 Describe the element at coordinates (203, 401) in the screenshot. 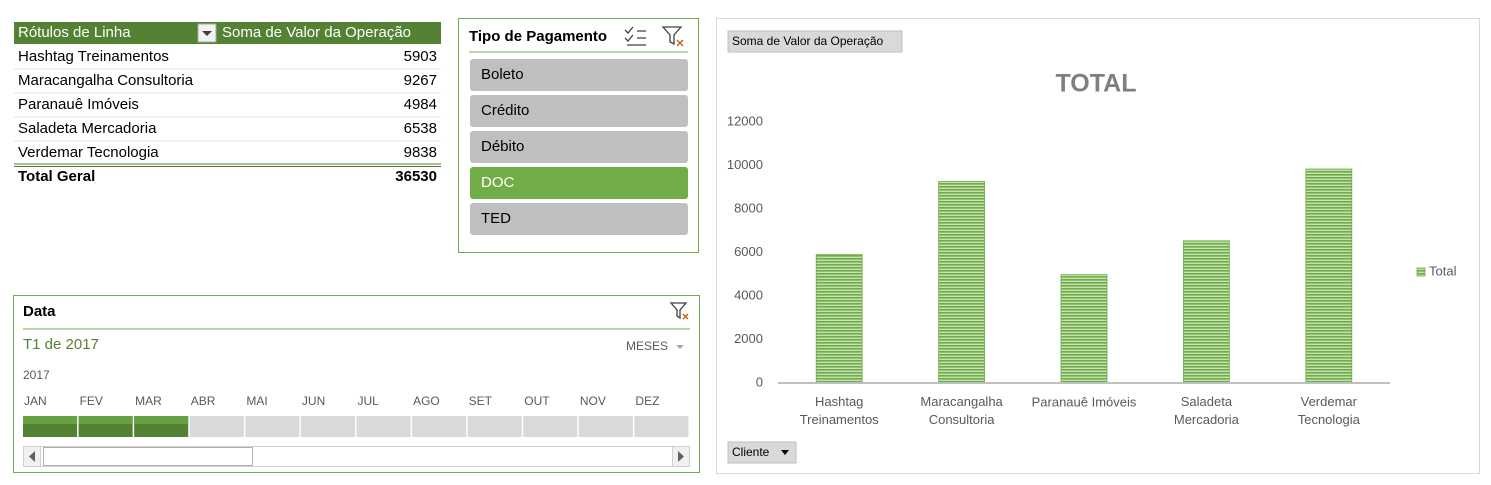

I see `month-label: ABR` at that location.